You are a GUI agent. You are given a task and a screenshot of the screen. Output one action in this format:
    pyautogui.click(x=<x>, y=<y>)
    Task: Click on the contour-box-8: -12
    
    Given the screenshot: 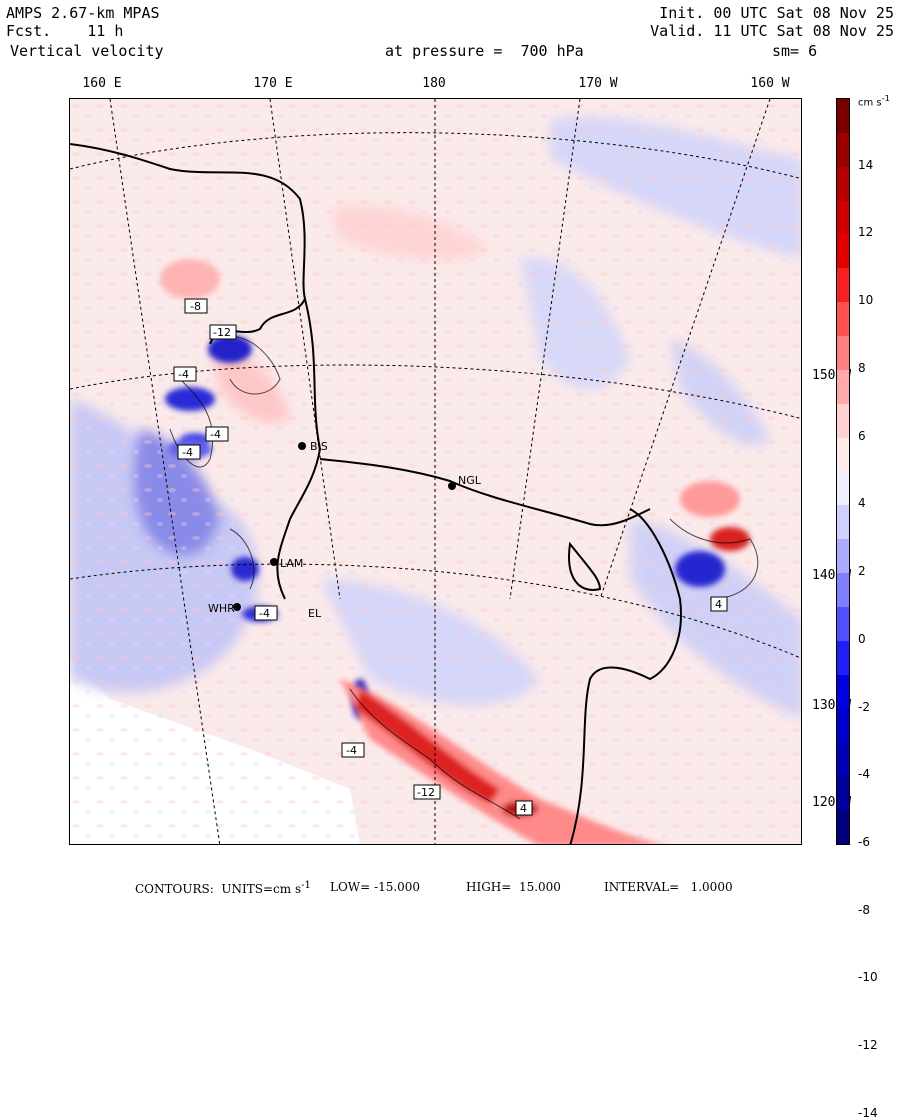 What is the action you would take?
    pyautogui.click(x=426, y=792)
    